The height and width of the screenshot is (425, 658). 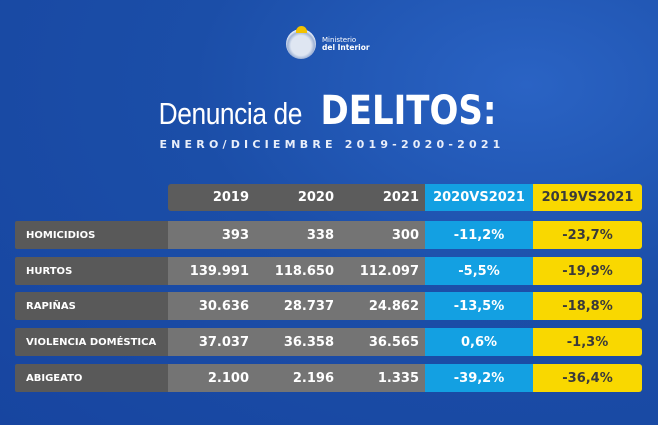 I want to click on table-row: ABIGEATO 2.100 2.196 1.335 -39,2% -36,4%, so click(x=328, y=378).